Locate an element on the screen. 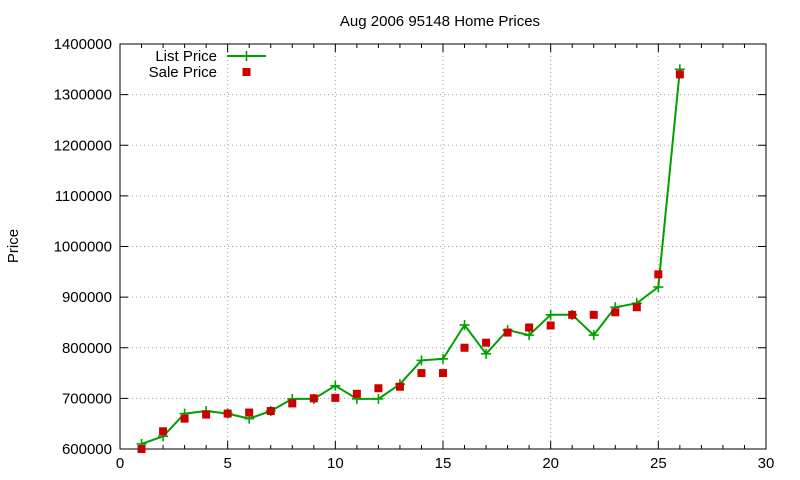 This screenshot has height=480, width=800. legend-label-sale-price: Sale Price is located at coordinates (183, 72).